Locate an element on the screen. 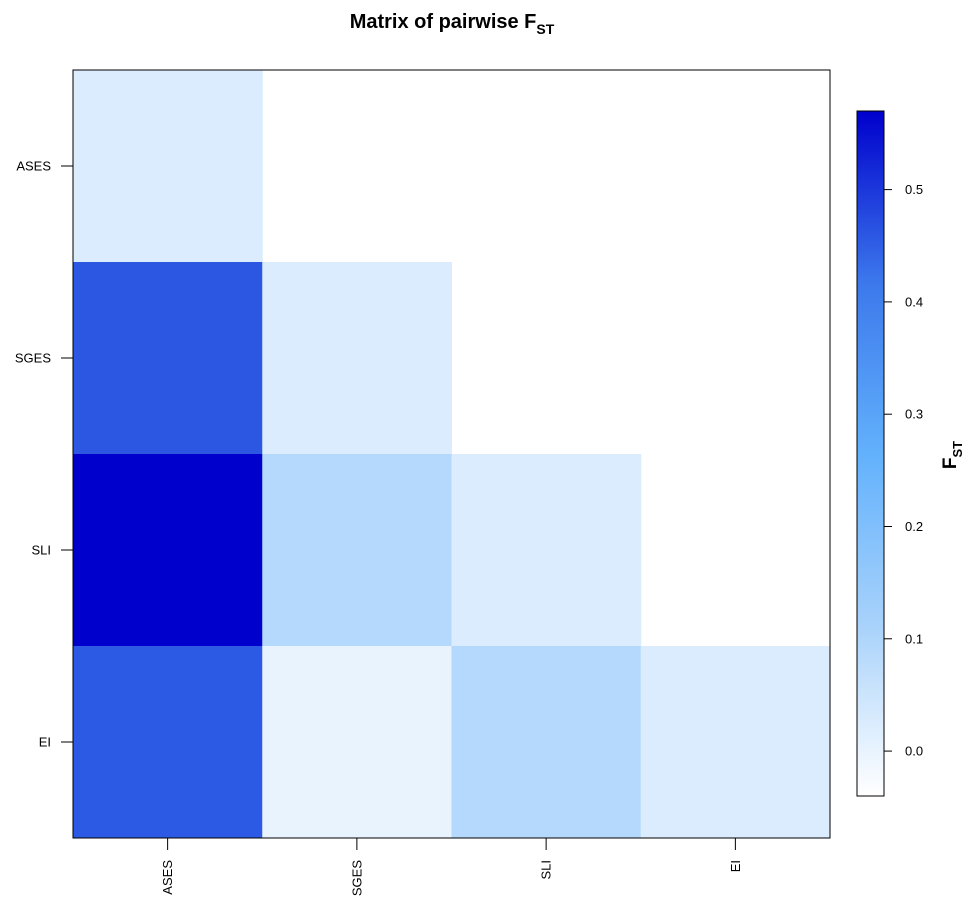  colorbar-label: FST is located at coordinates (952, 455).